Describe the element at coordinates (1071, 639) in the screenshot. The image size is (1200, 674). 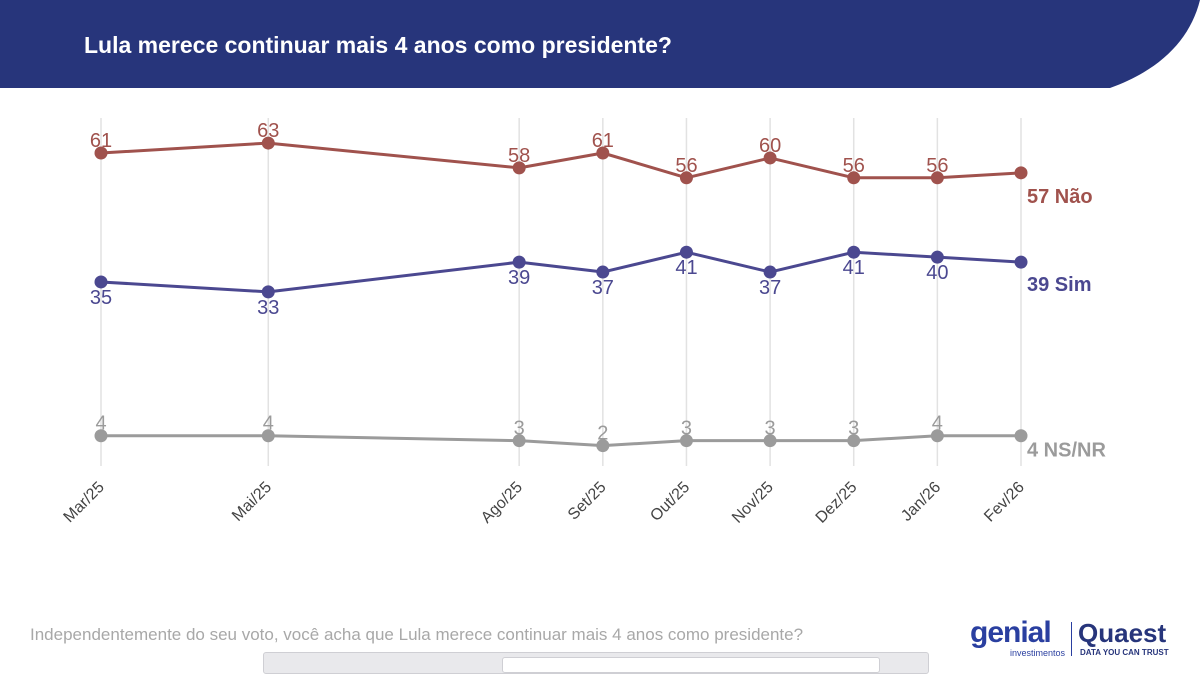
I see `logo-divider` at that location.